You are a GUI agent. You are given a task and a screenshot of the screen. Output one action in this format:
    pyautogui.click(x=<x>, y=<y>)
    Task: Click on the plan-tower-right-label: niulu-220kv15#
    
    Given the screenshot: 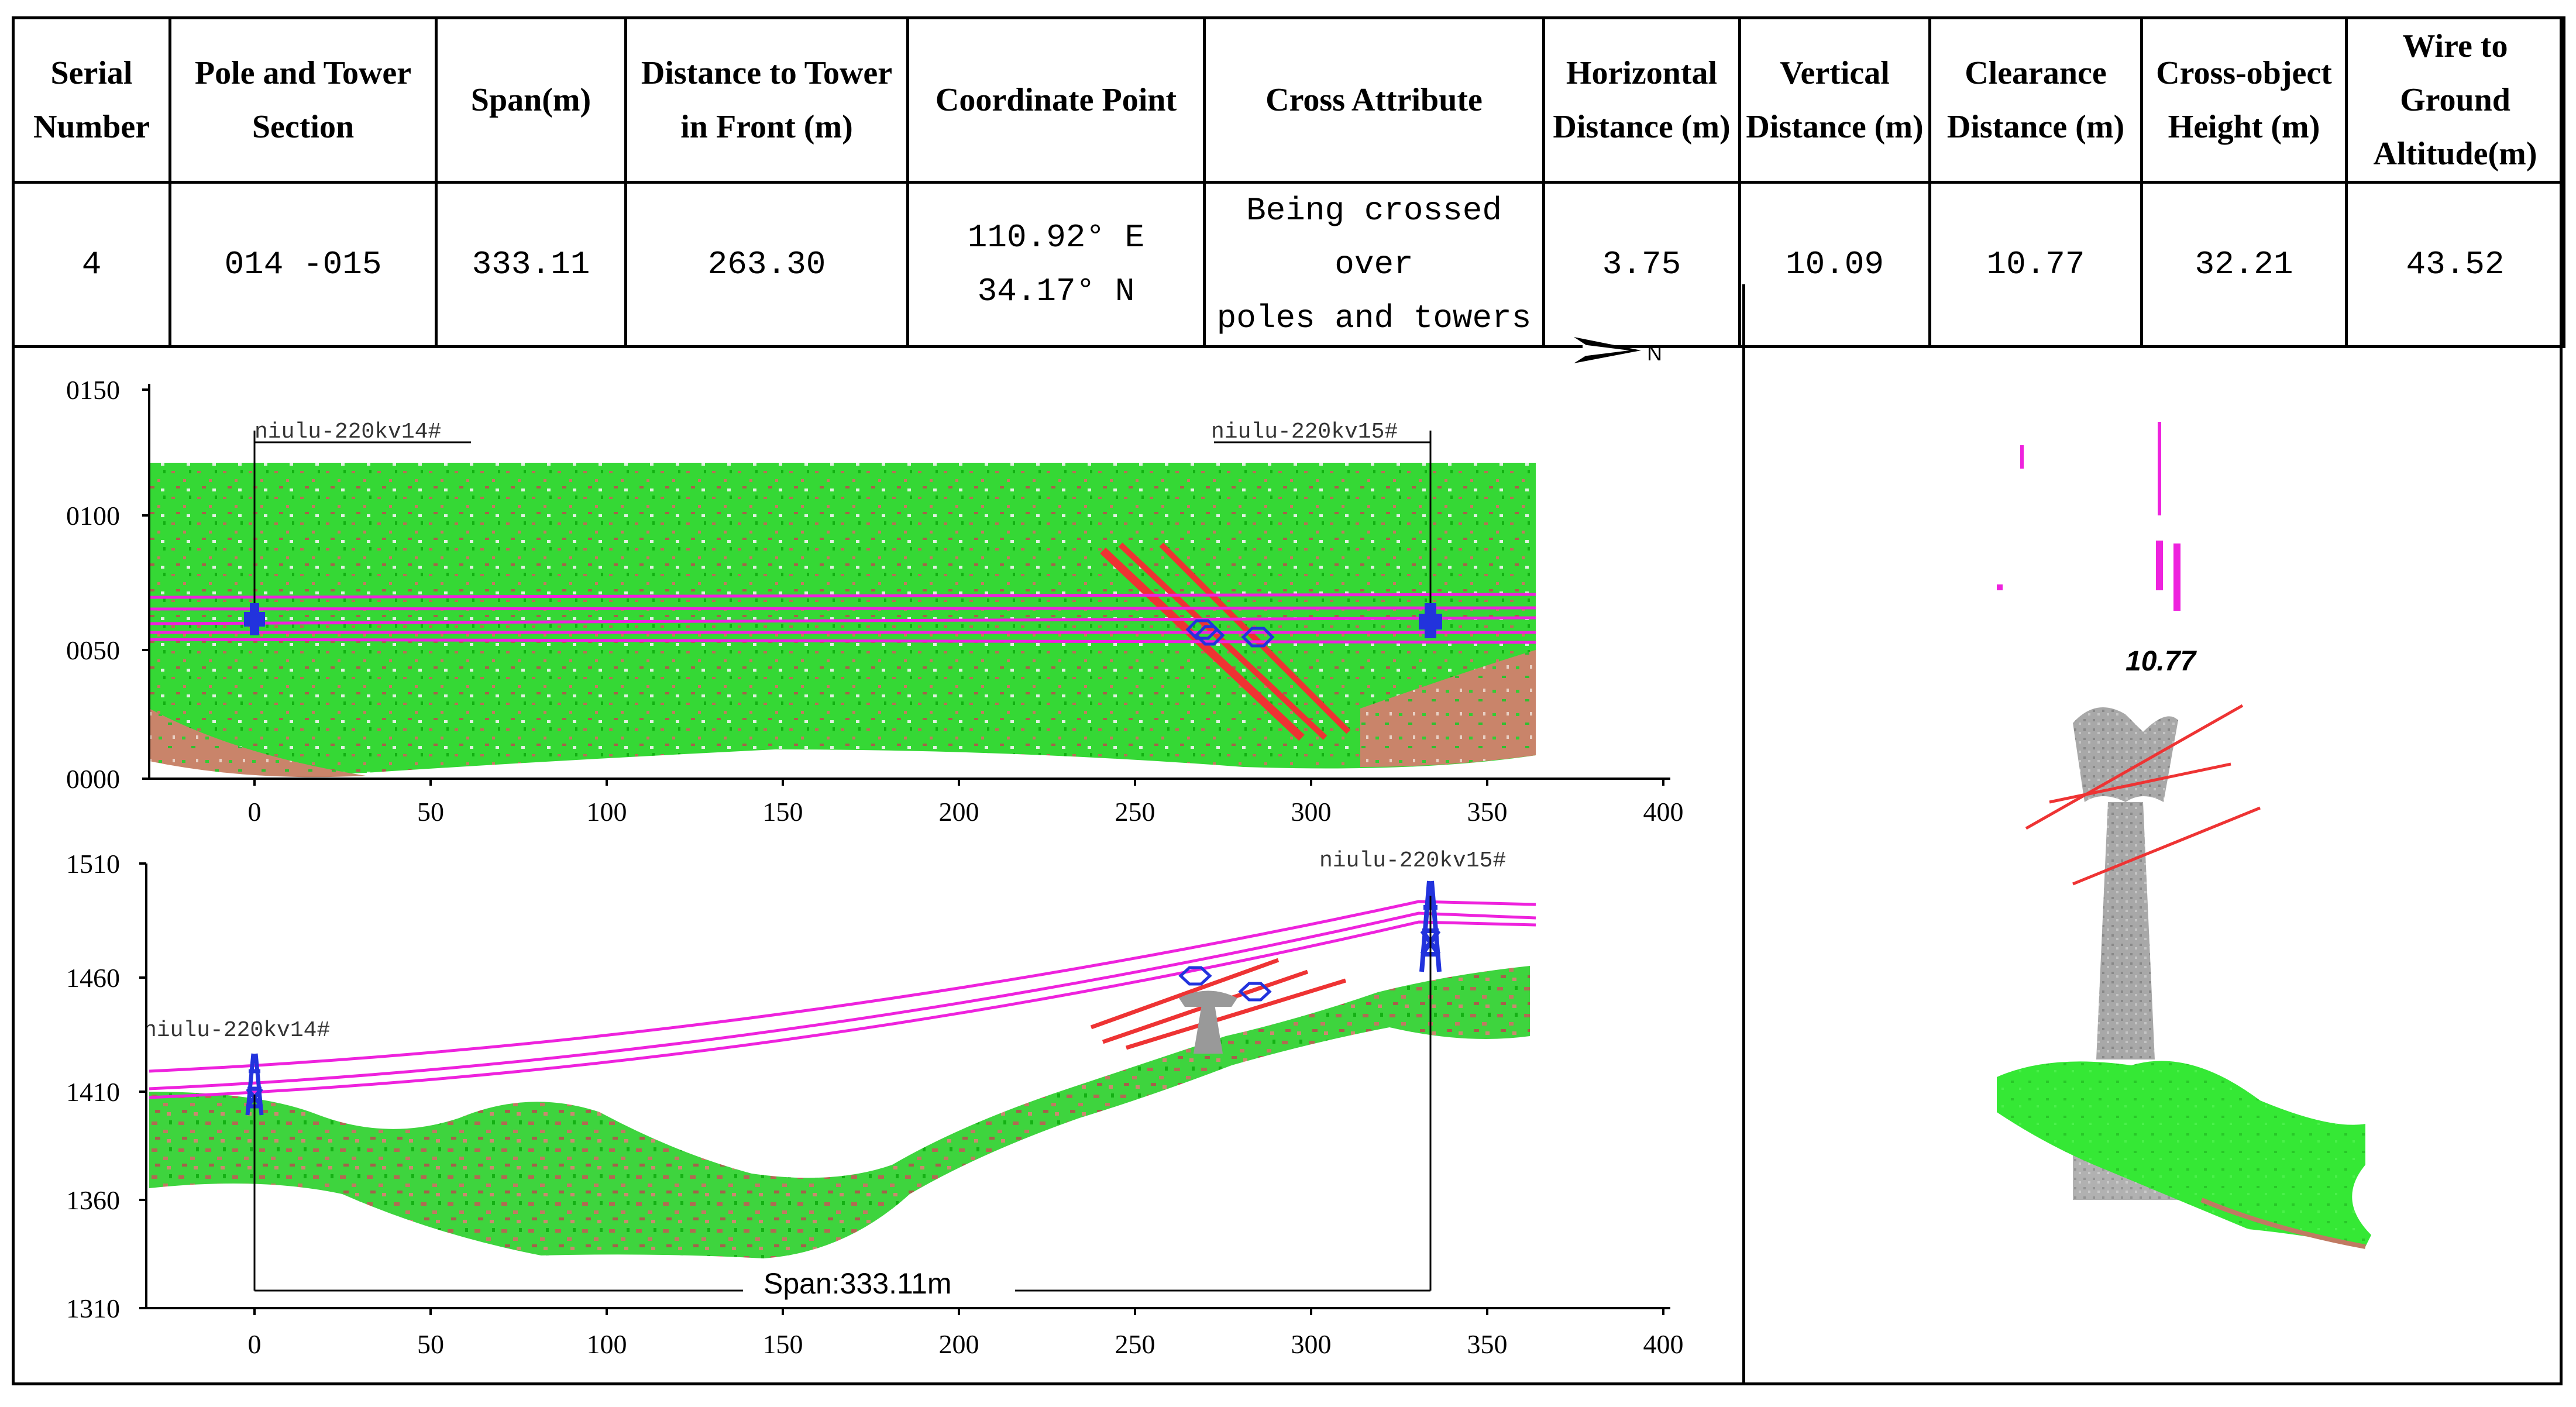 What is the action you would take?
    pyautogui.click(x=1304, y=432)
    